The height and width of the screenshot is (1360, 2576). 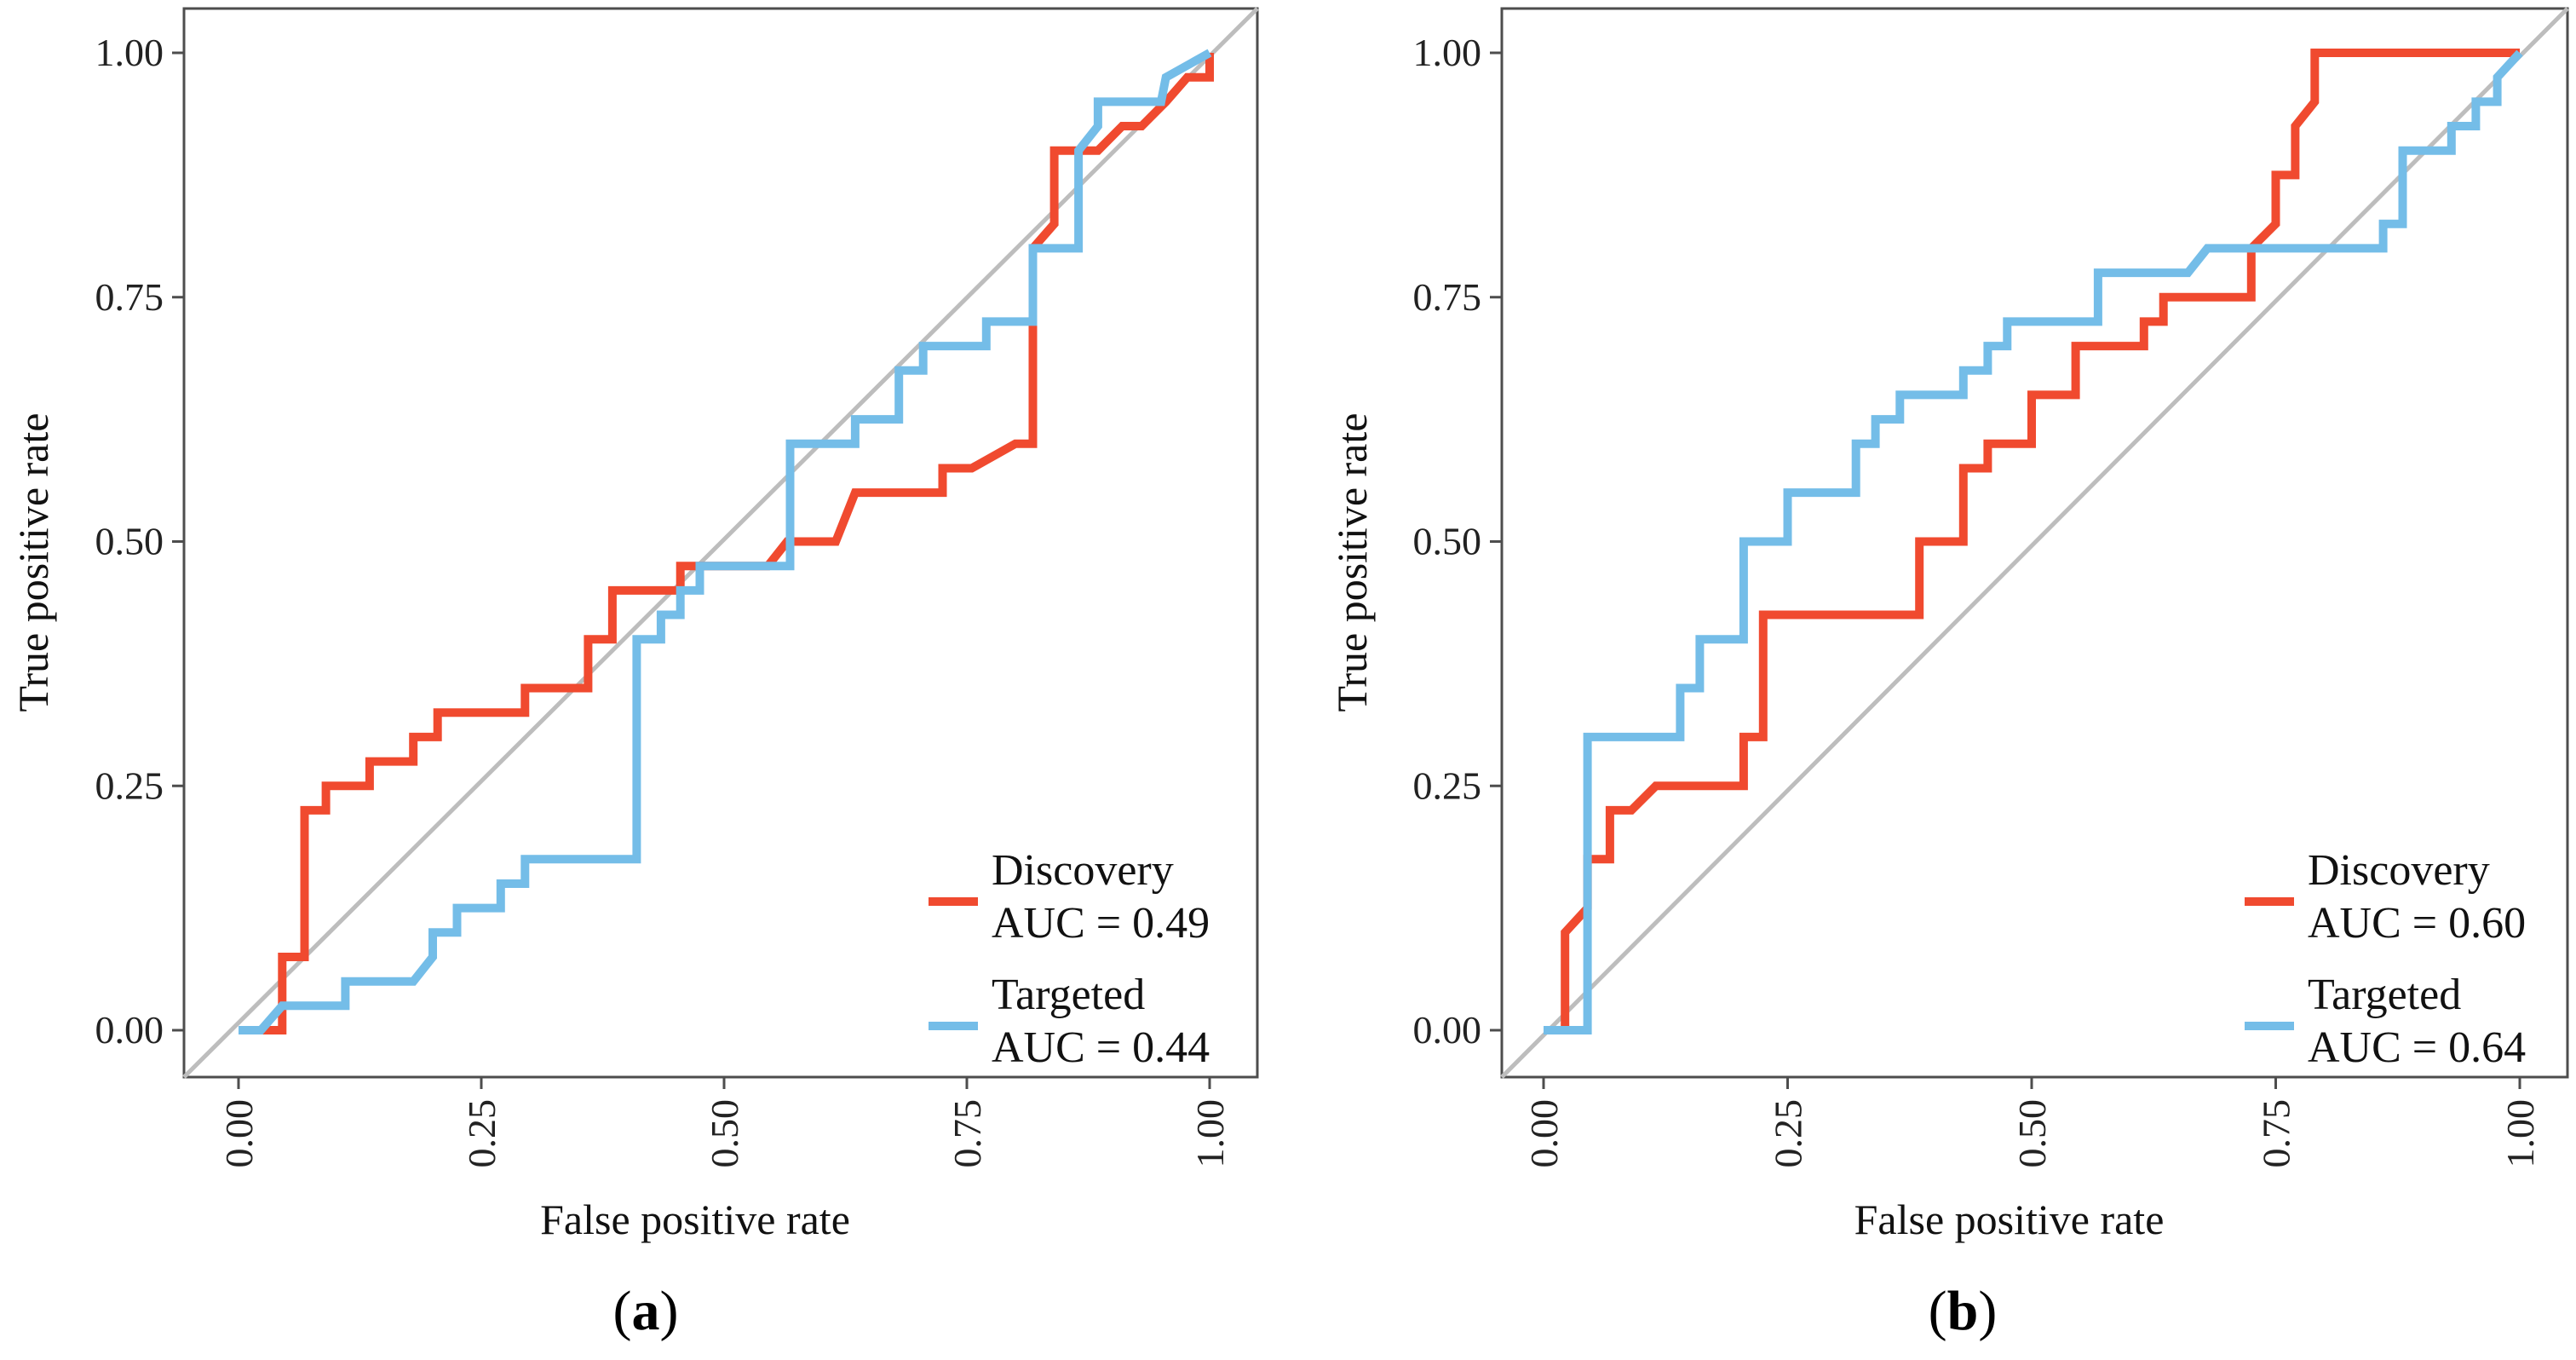 I want to click on panel-b-x-tick-label: 0.75, so click(x=2276, y=1133).